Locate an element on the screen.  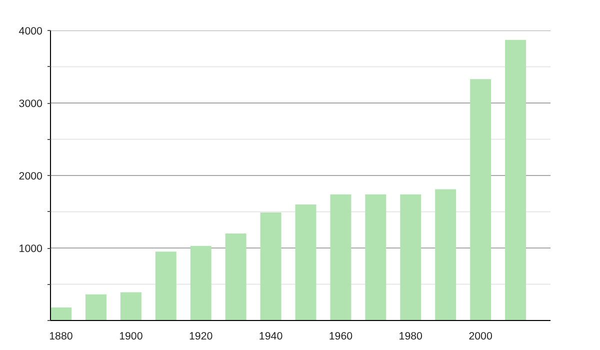
y-tick-label: 2000 is located at coordinates (30, 176).